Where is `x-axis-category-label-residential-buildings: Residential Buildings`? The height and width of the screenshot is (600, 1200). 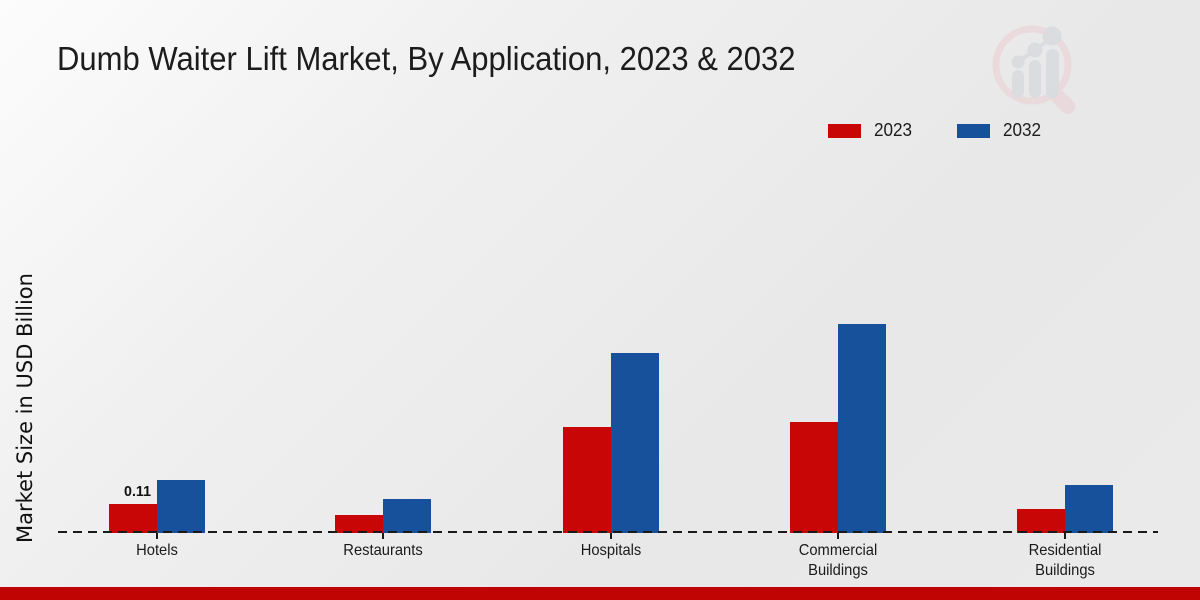
x-axis-category-label-residential-buildings: Residential Buildings is located at coordinates (1065, 560).